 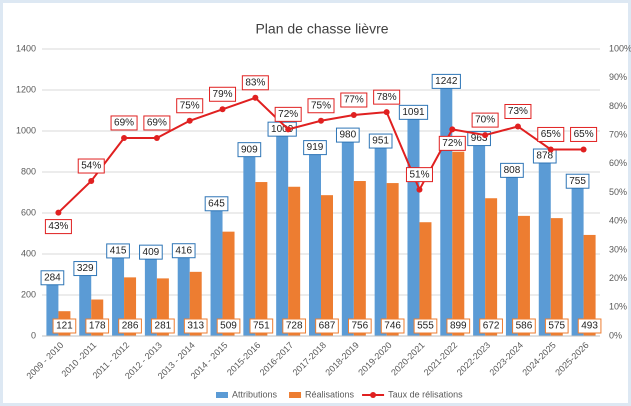 I want to click on data-label: 73%, so click(x=518, y=111).